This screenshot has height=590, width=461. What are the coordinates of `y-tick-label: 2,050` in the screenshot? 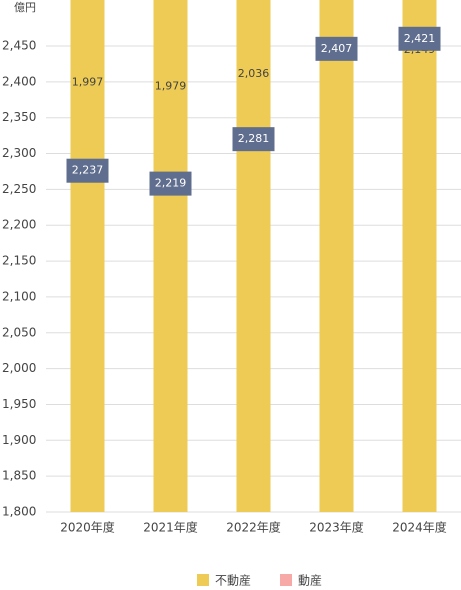 It's located at (19, 332).